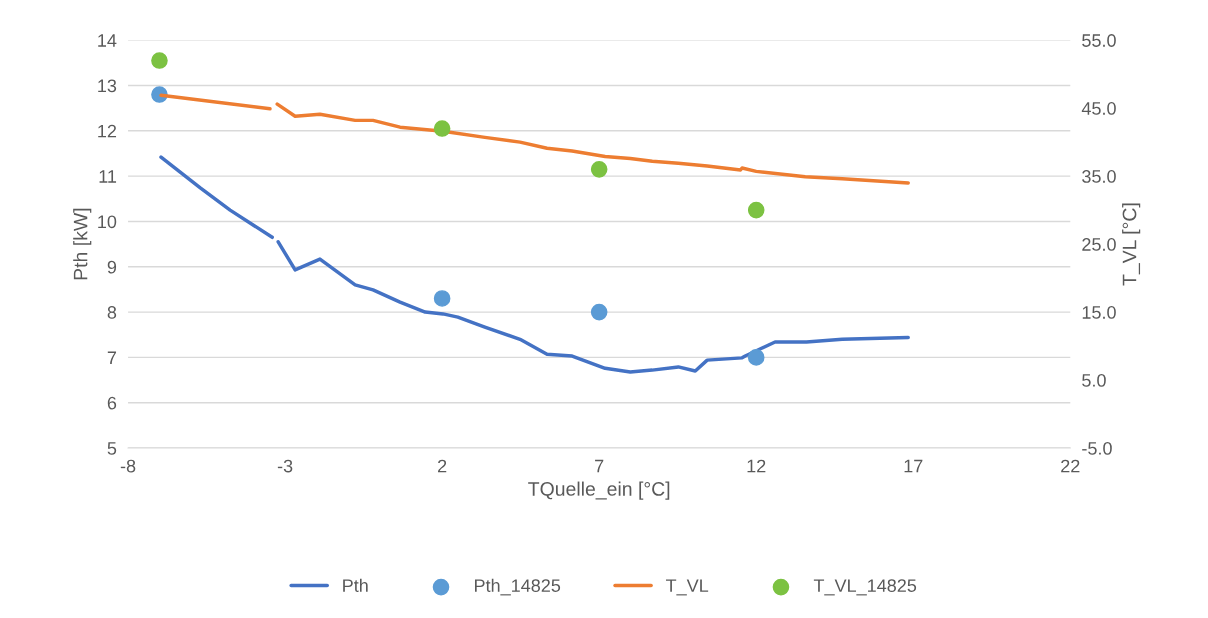 This screenshot has width=1208, height=618. What do you see at coordinates (599, 466) in the screenshot?
I see `x-tick-label: 7` at bounding box center [599, 466].